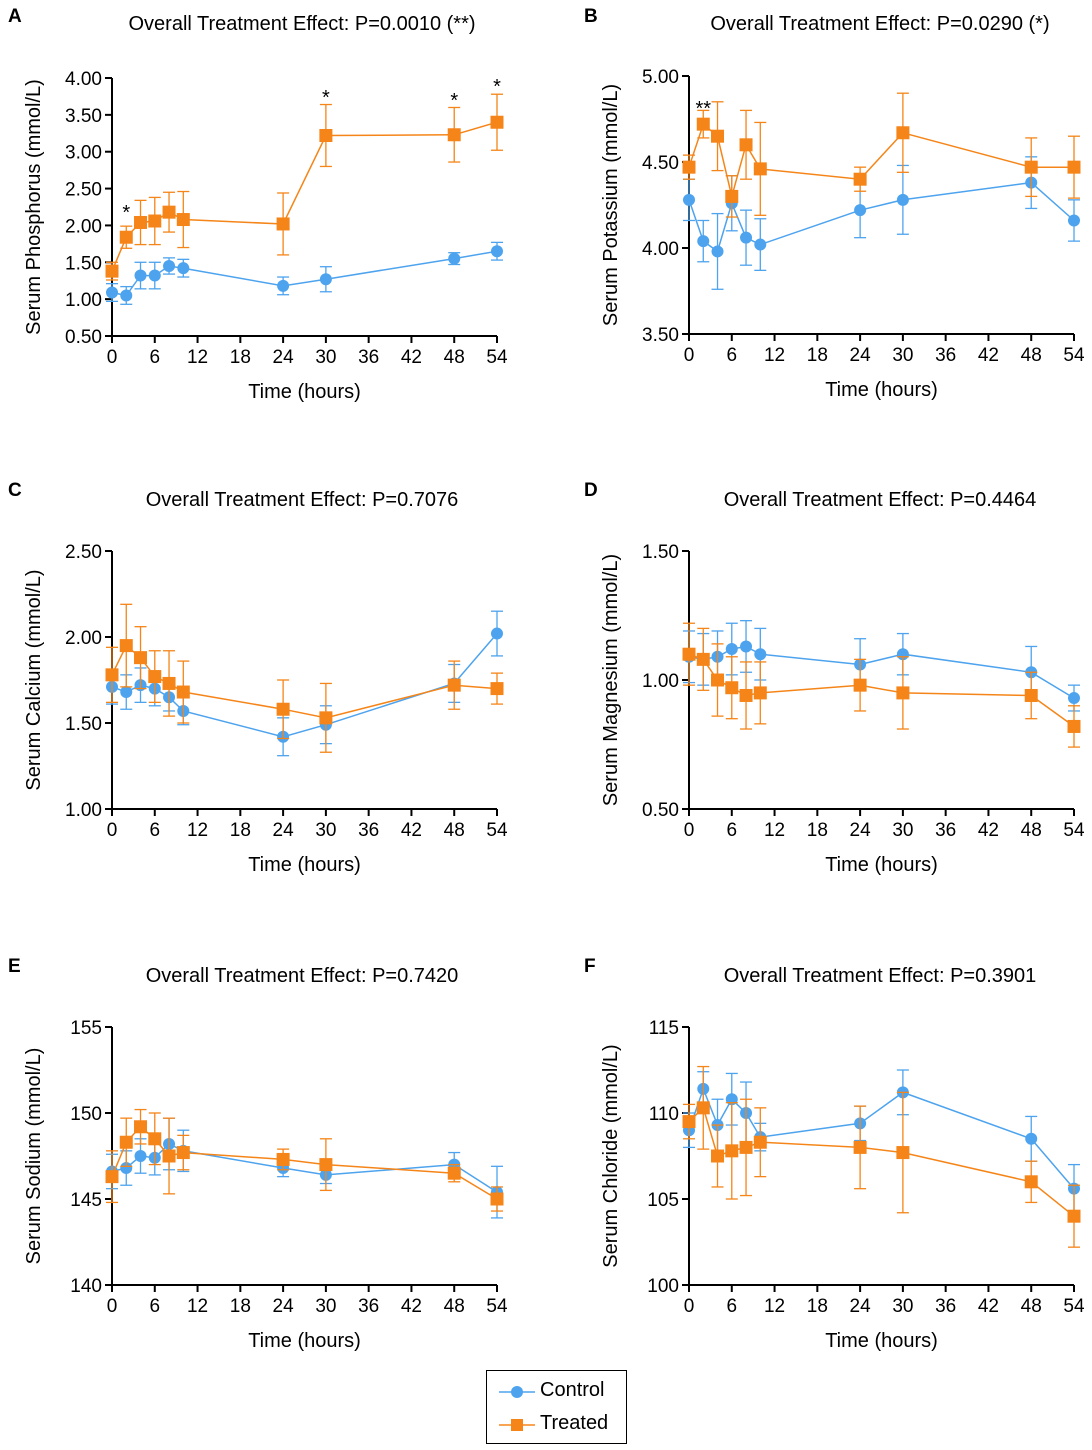 This screenshot has width=1092, height=1450. I want to click on legend-item-control: Control, so click(557, 1391).